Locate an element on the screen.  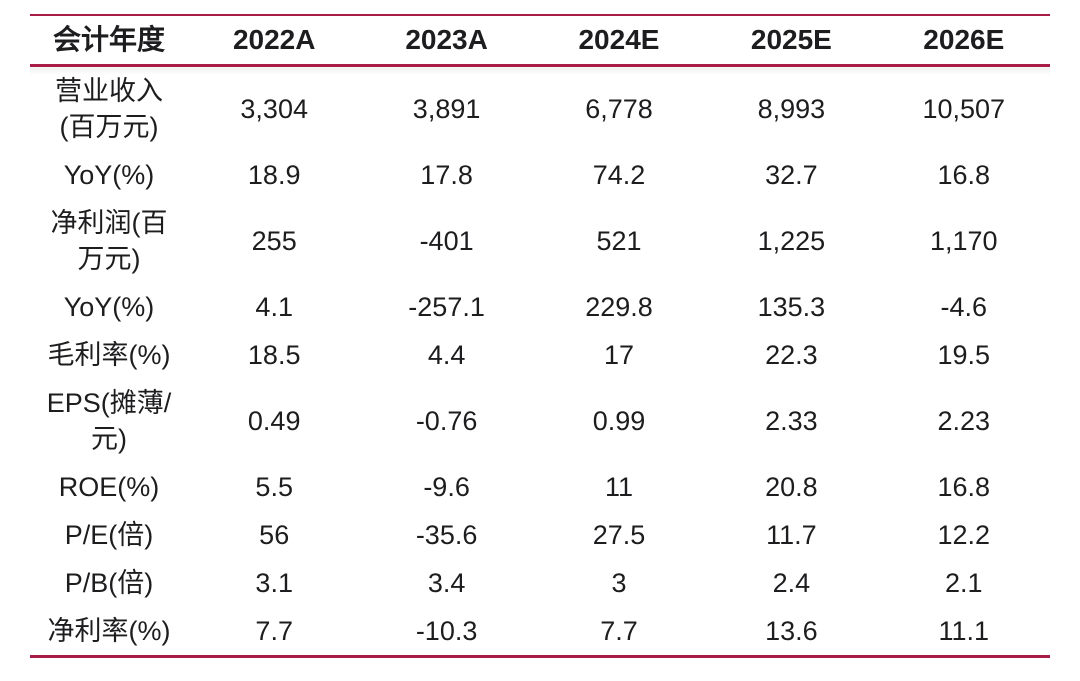
header-cell-2025E: 2025E is located at coordinates (791, 41).